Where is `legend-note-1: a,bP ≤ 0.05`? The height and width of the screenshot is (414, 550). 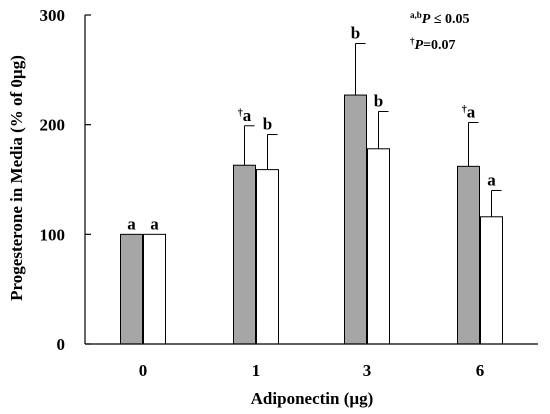
legend-note-1: a,bP ≤ 0.05 is located at coordinates (440, 18).